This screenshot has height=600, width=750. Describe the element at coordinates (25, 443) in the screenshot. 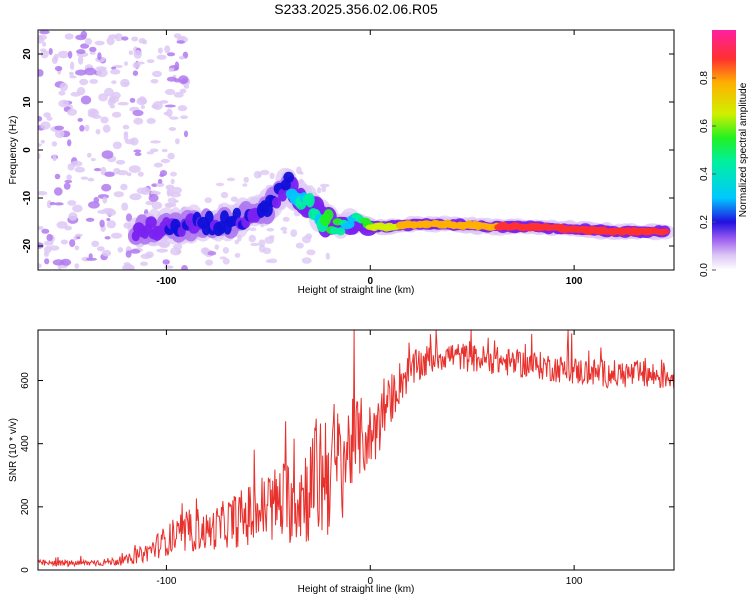

I see `snr-ytick-label: 400` at that location.